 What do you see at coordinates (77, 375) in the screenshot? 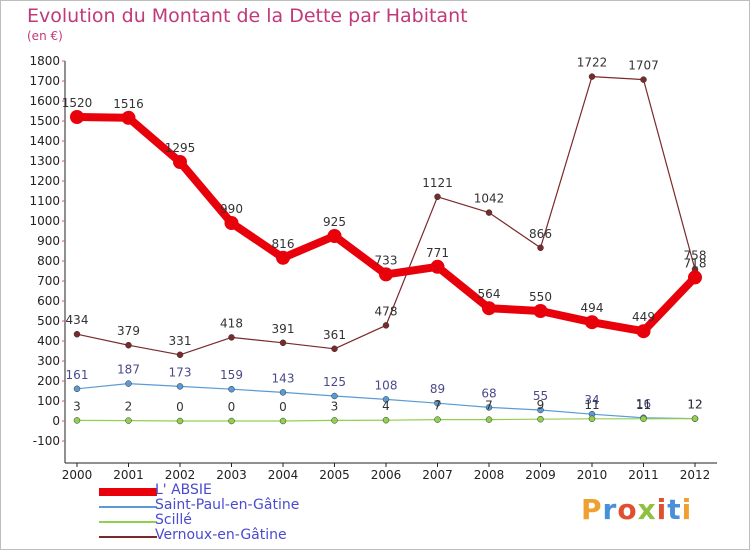
I see `data-label: 161` at bounding box center [77, 375].